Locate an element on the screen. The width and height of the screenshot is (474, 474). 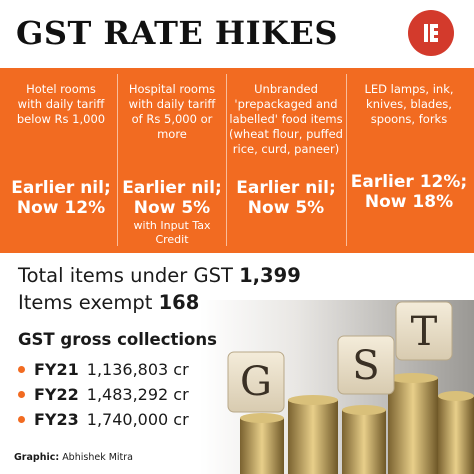
collection-row: FY22 1,483,292 cr is located at coordinates (103, 394).